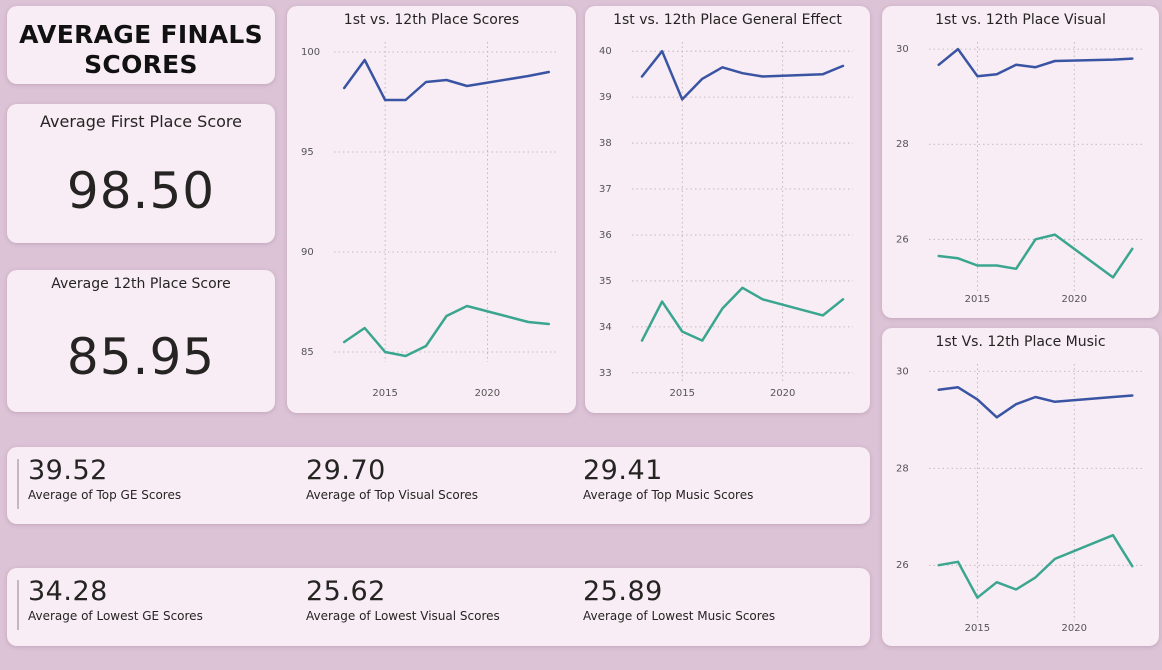 This screenshot has height=670, width=1162. I want to click on metric-label: Average of Lowest Music Scores, so click(679, 616).